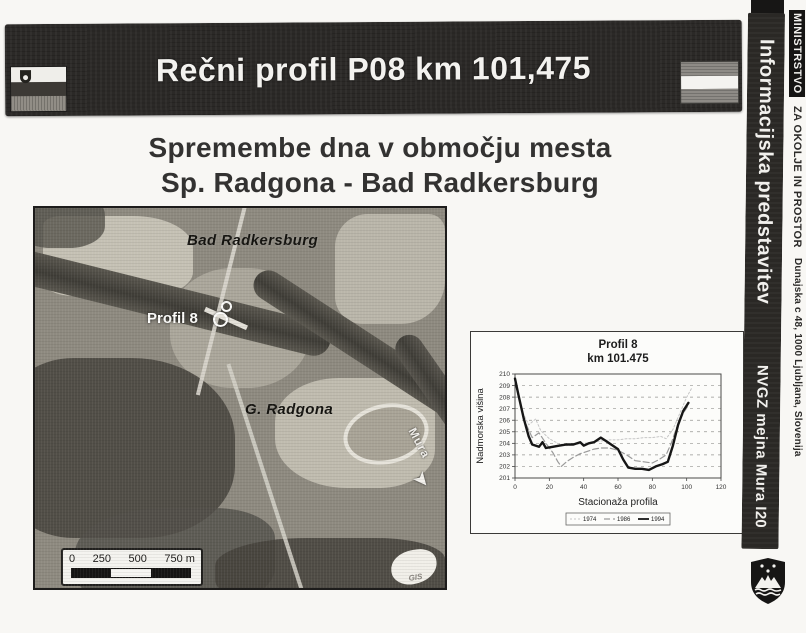 The width and height of the screenshot is (806, 633). What do you see at coordinates (504, 409) in the screenshot?
I see `y-tick-label: 207` at bounding box center [504, 409].